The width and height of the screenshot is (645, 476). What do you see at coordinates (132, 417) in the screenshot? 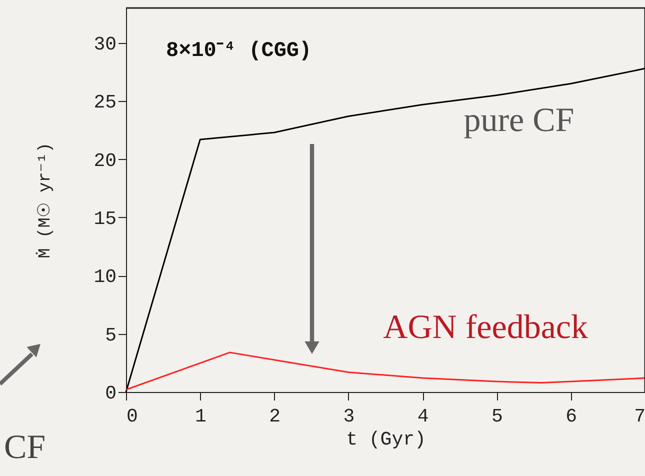
I see `x-tick-label: 0` at bounding box center [132, 417].